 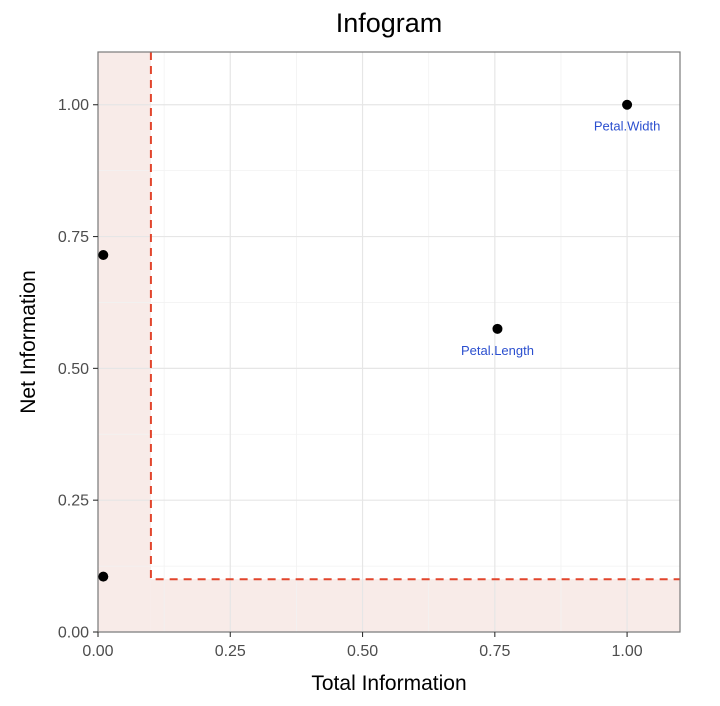 I want to click on y-tick-label: 0.00, so click(x=73, y=633).